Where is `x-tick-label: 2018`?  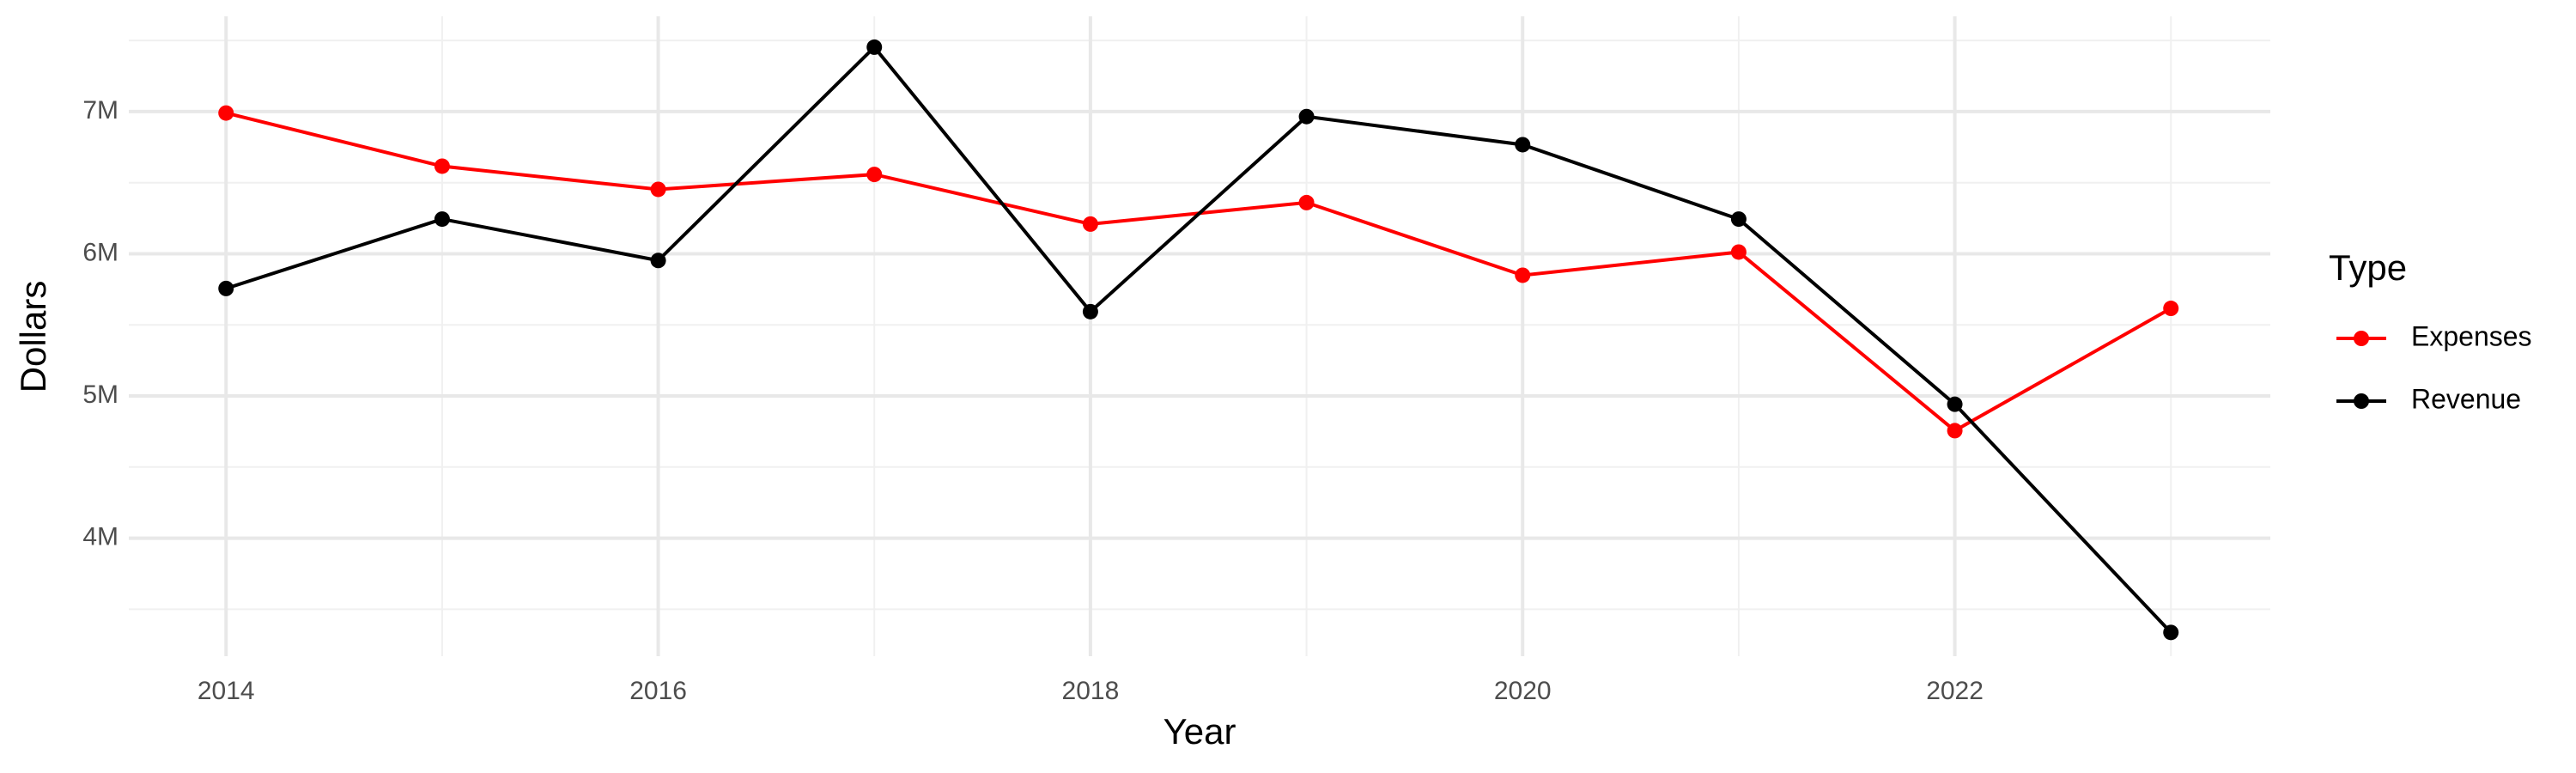 x-tick-label: 2018 is located at coordinates (1091, 691).